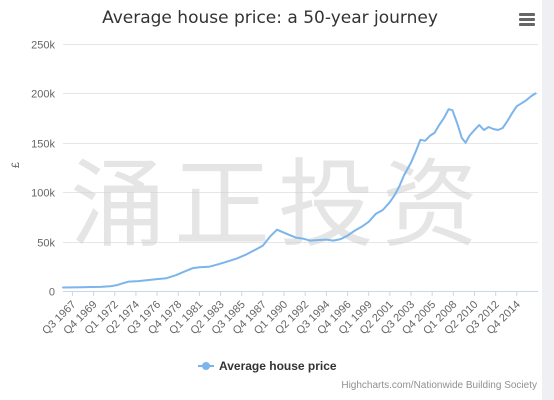 Image resolution: width=554 pixels, height=400 pixels. I want to click on y-axis-label: £, so click(16, 165).